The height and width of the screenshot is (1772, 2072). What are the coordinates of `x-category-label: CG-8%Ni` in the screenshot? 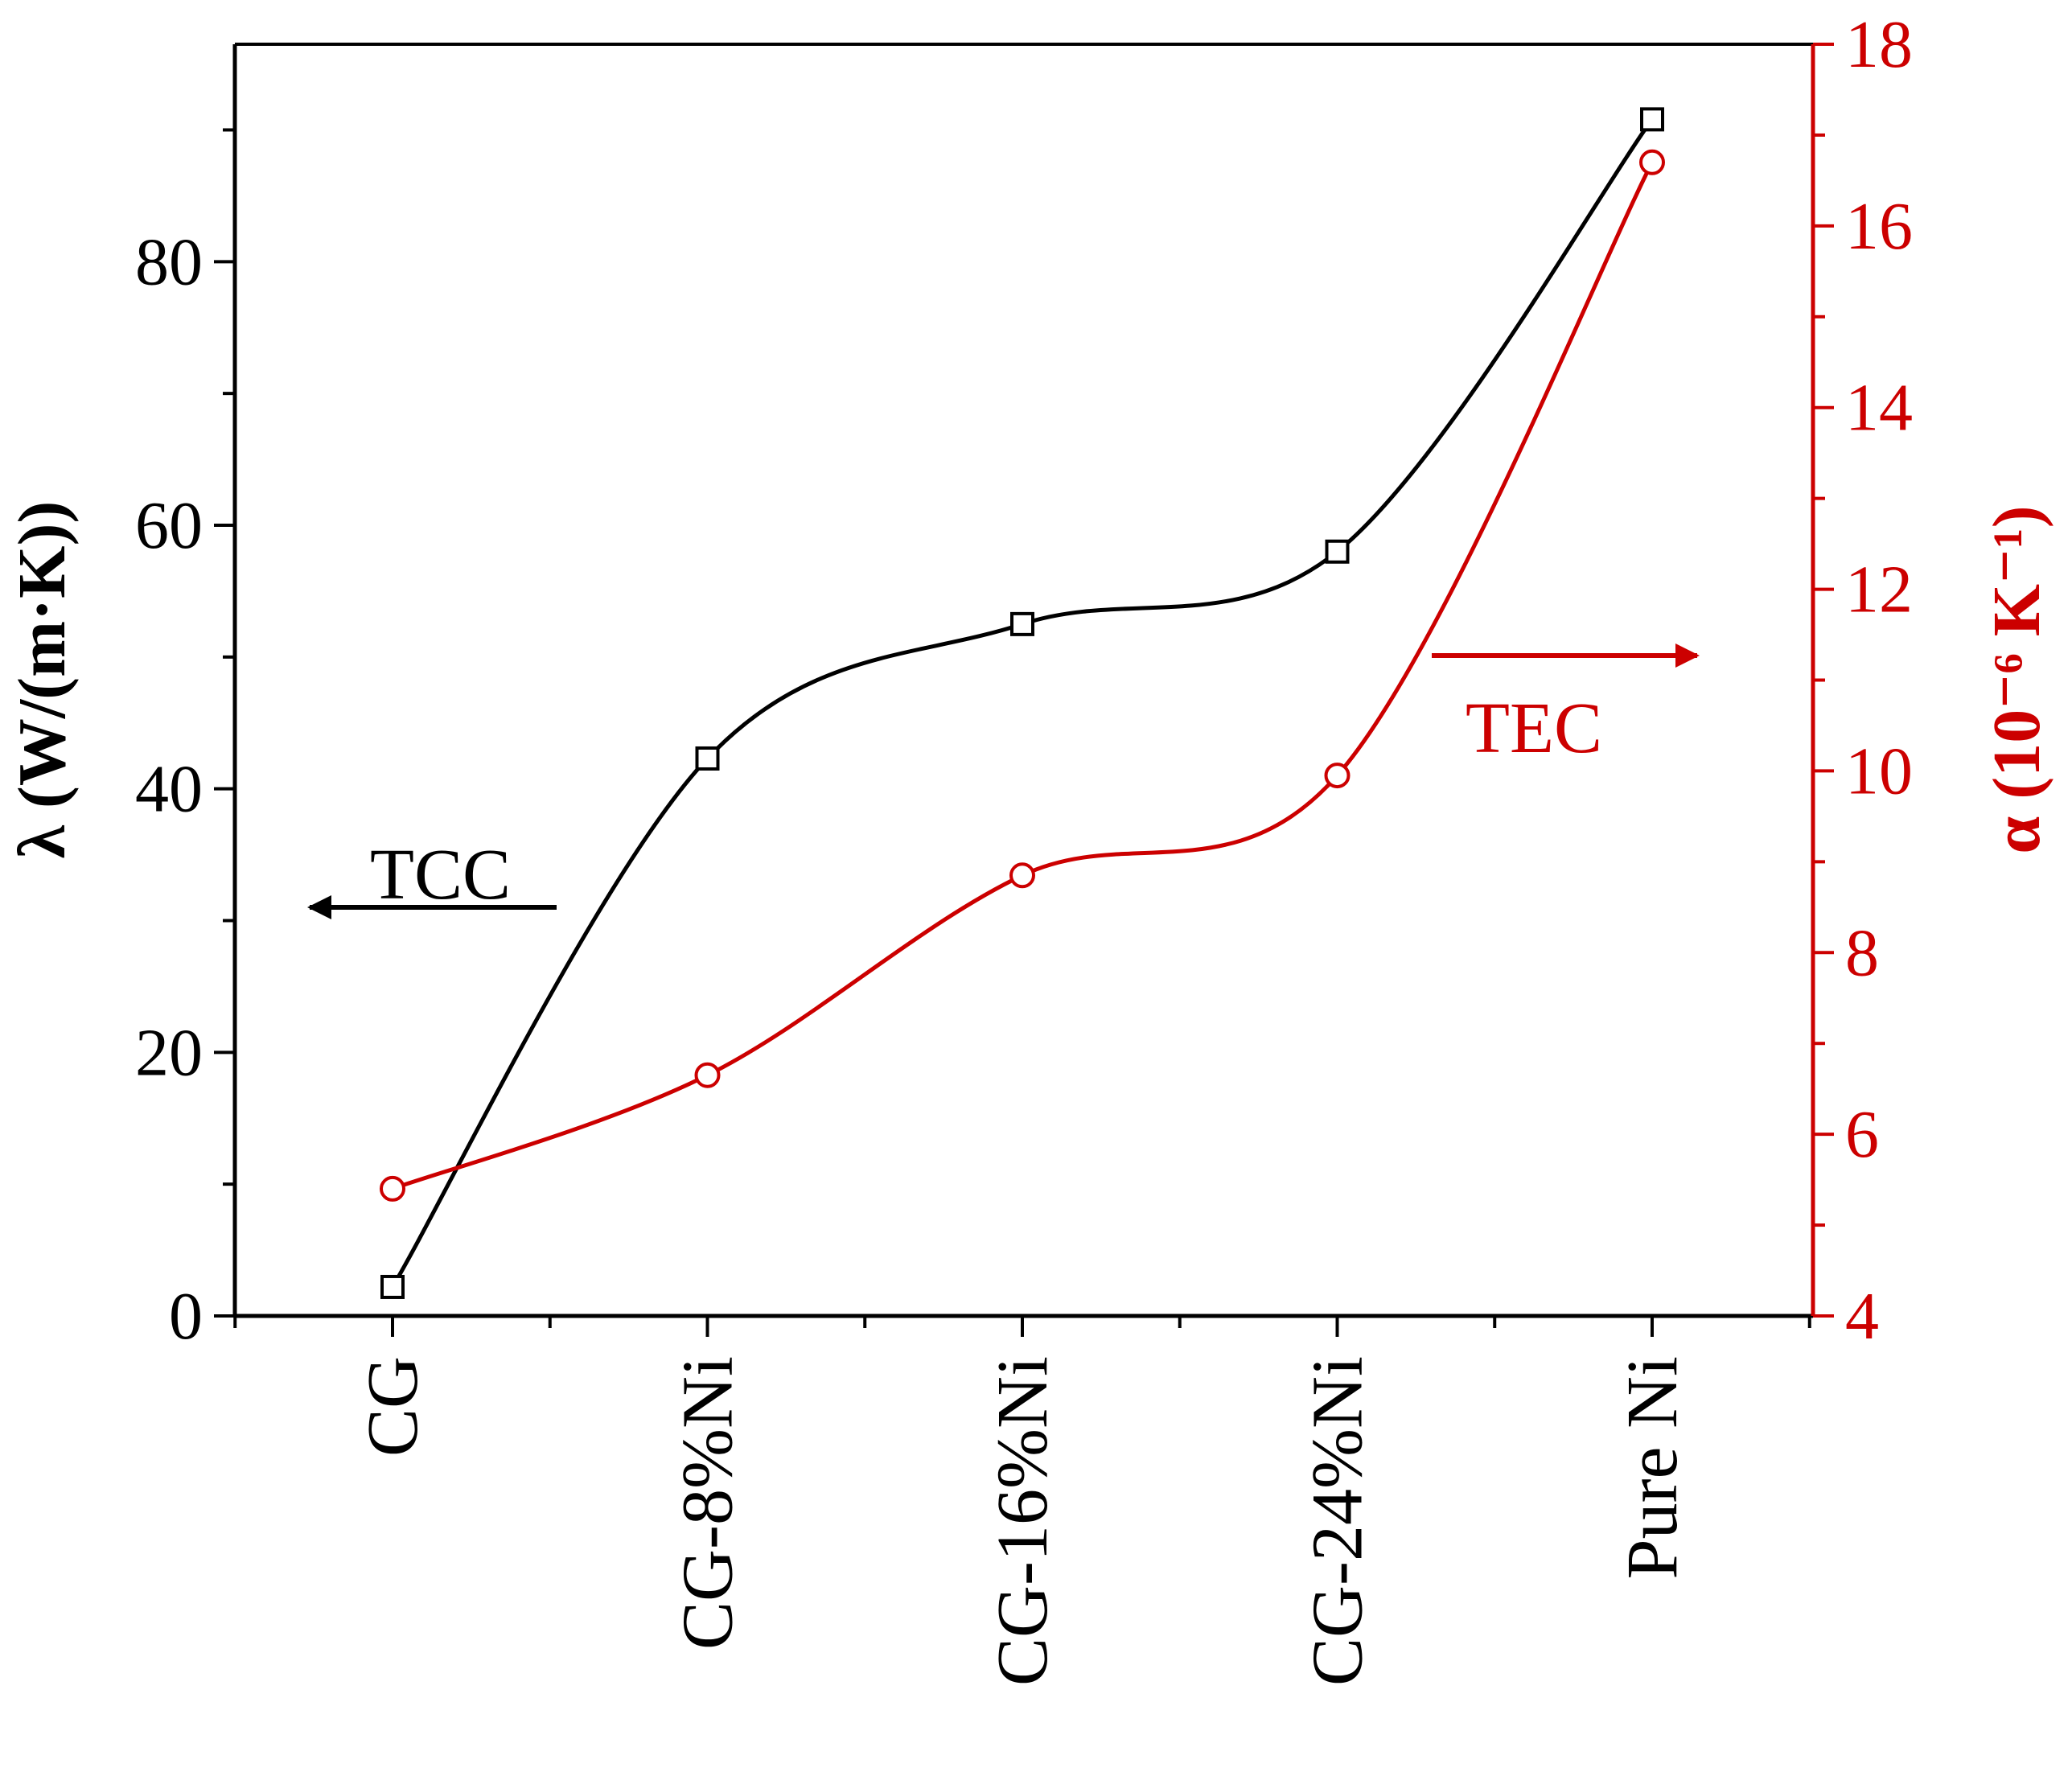 It's located at (708, 1503).